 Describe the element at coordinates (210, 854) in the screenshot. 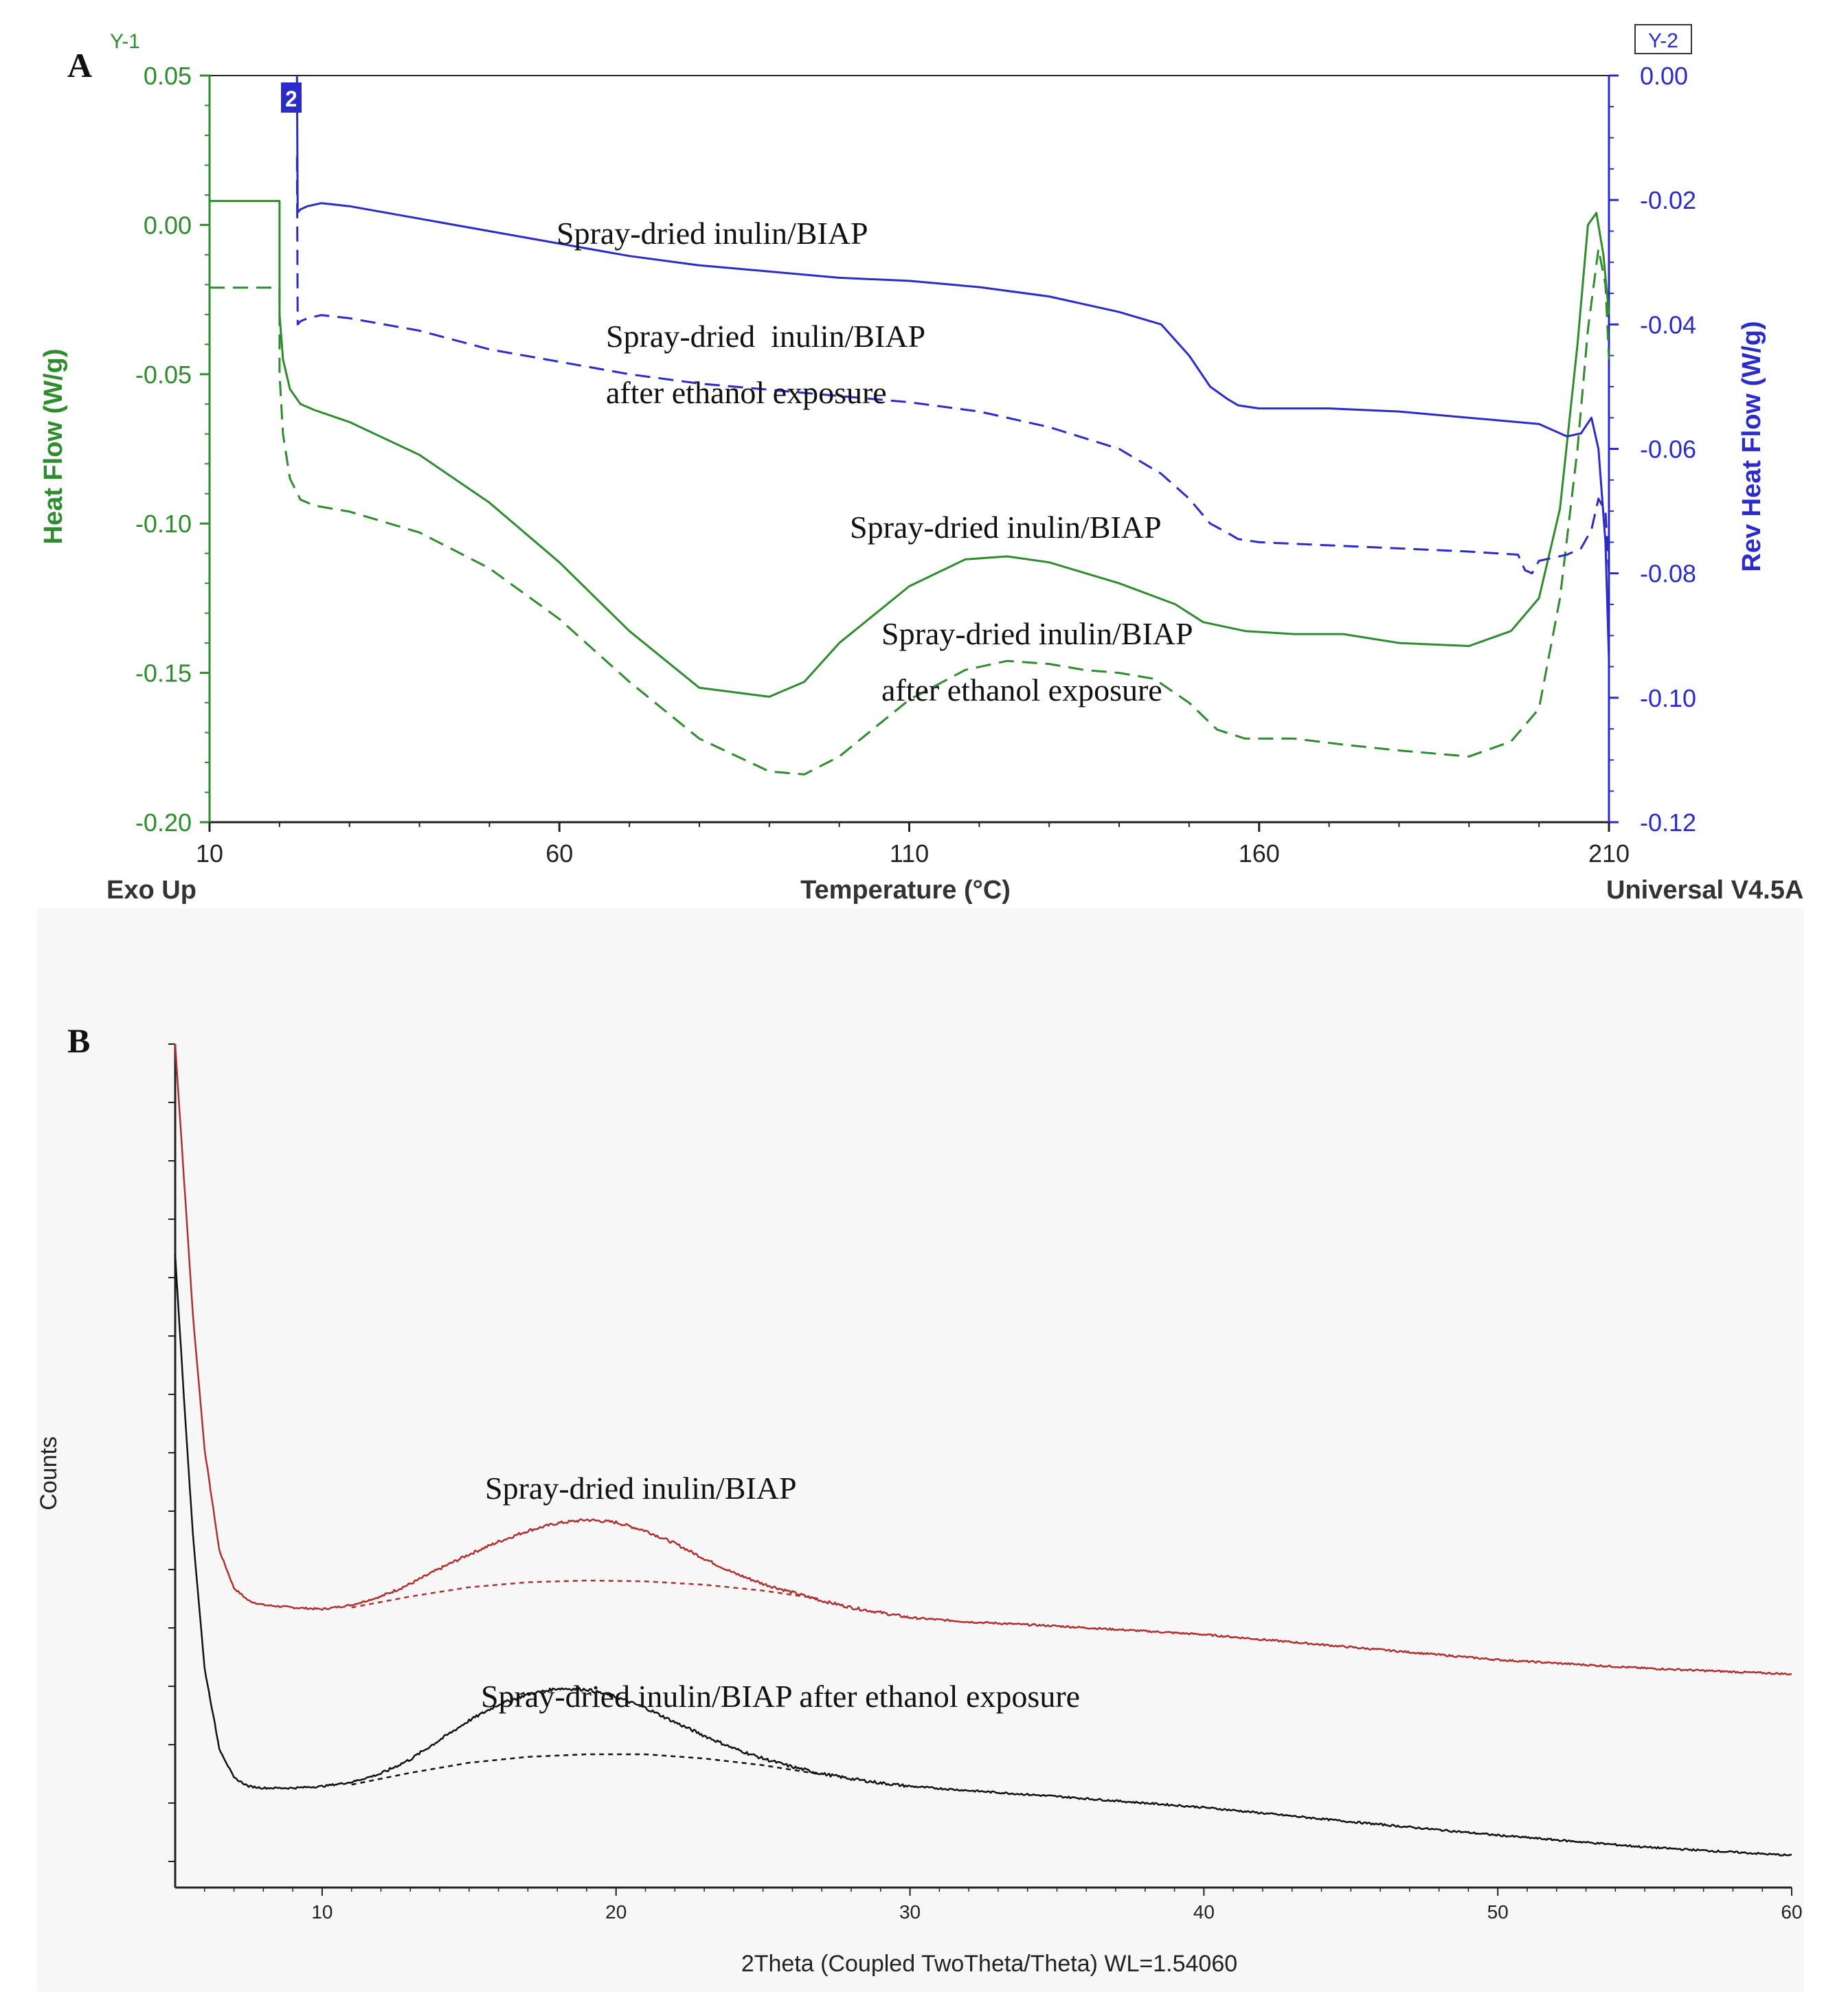

I see `x-tick-label: 10` at that location.